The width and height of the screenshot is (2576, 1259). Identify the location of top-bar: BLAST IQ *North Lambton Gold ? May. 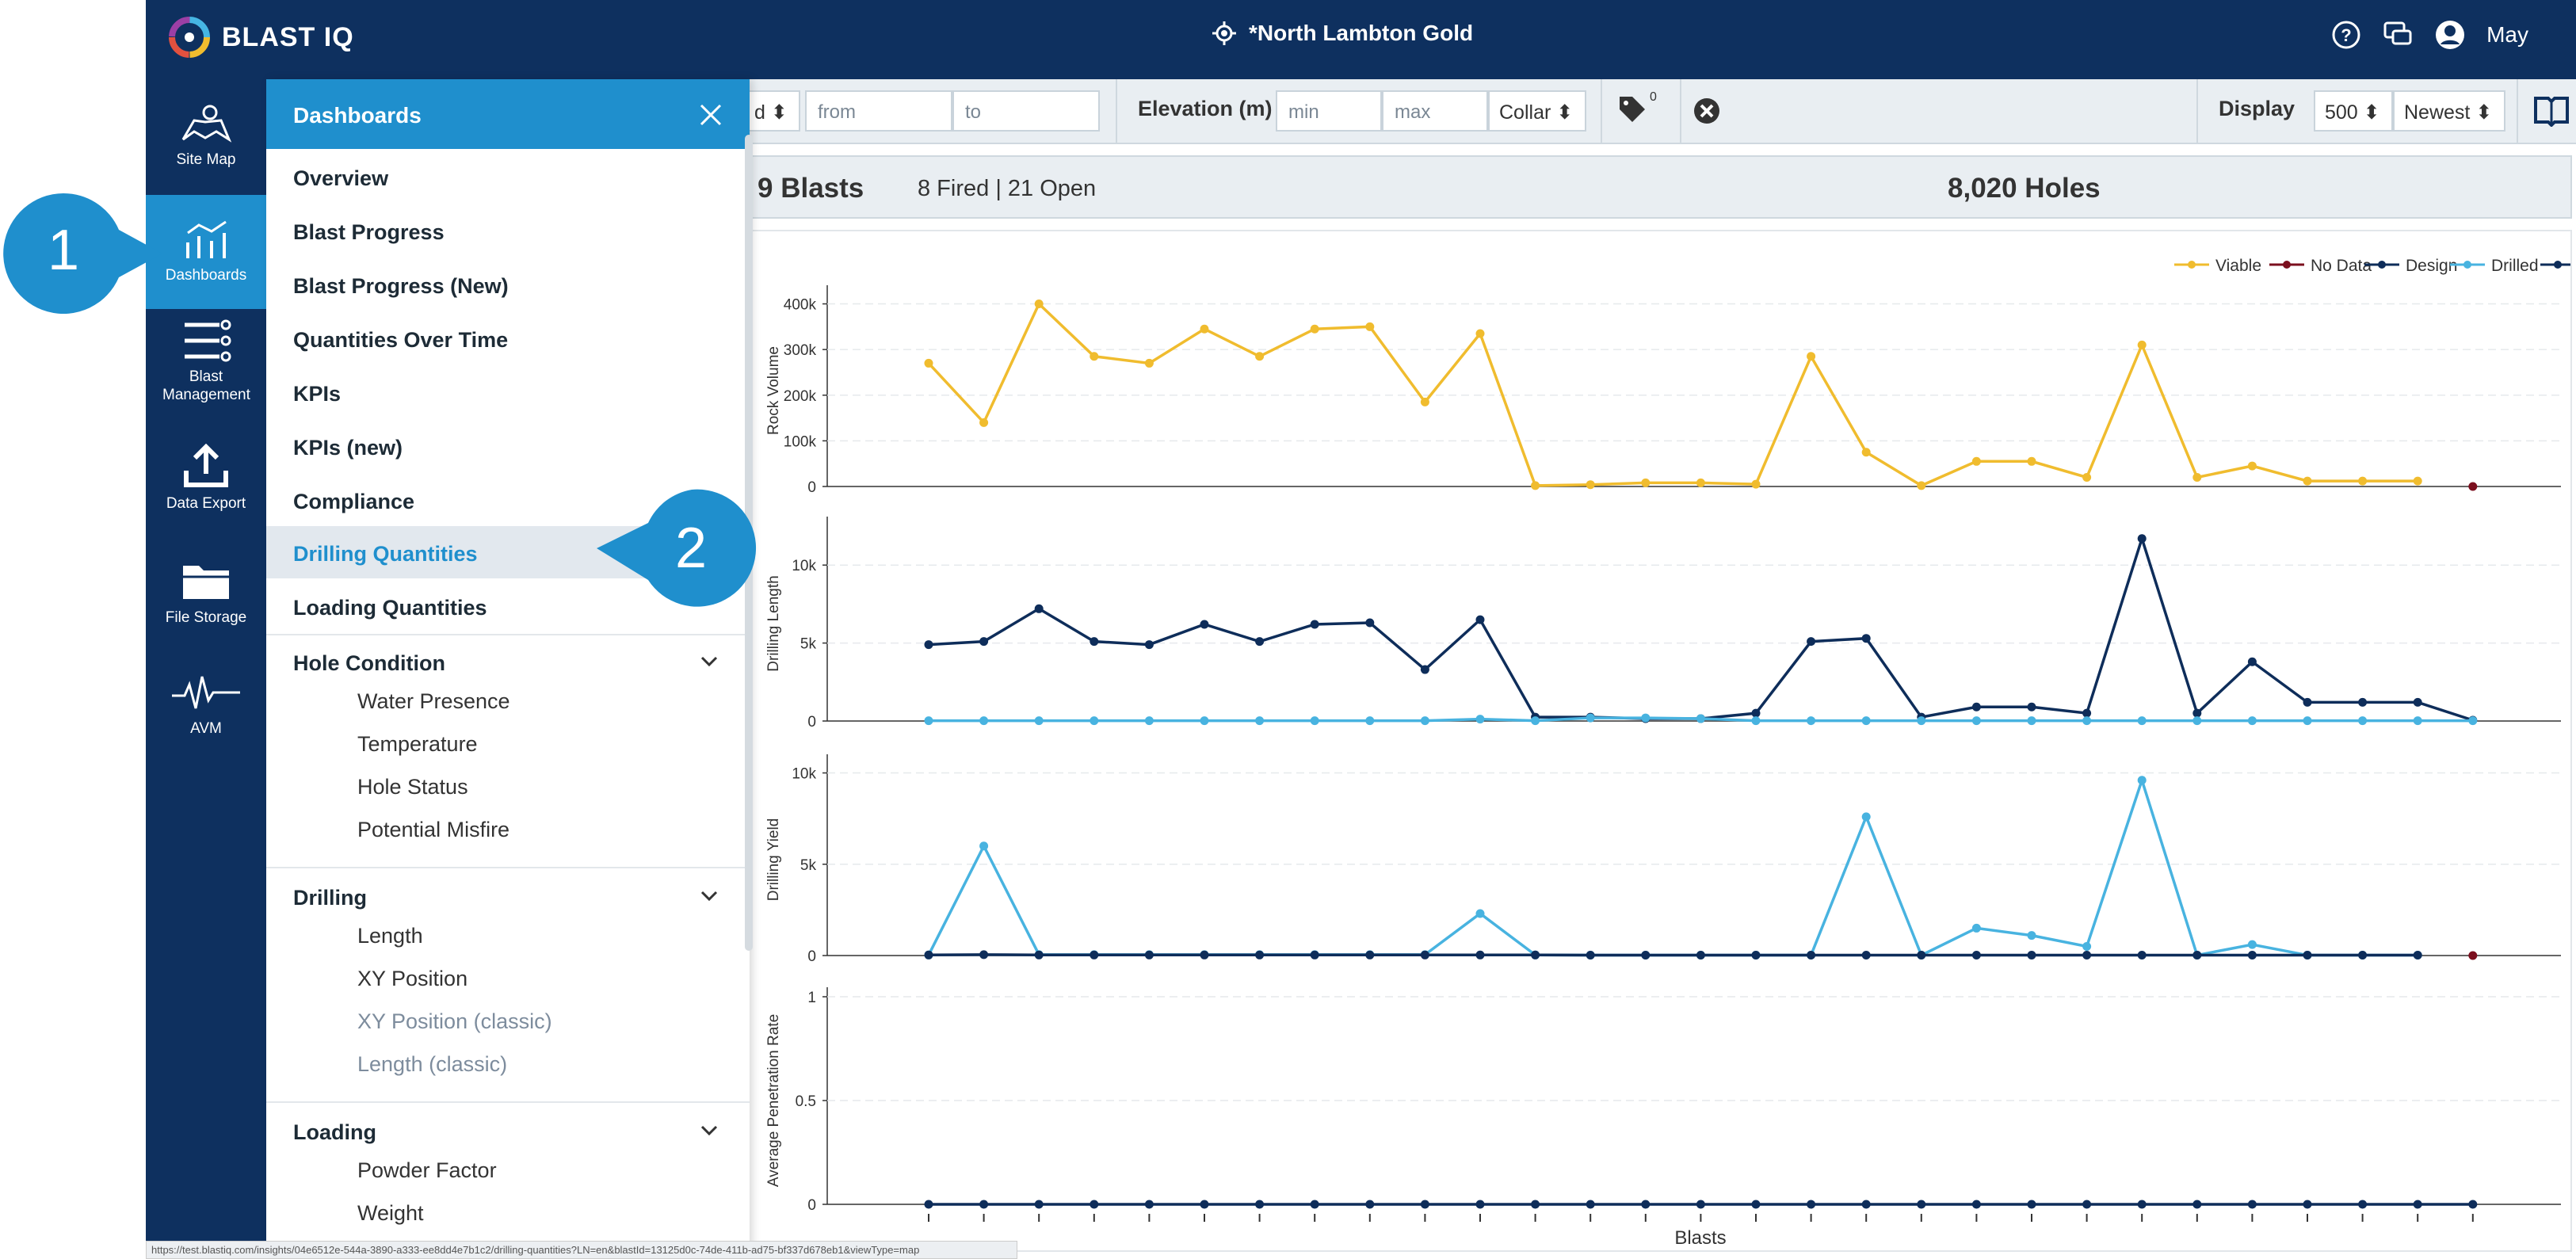
(1361, 39).